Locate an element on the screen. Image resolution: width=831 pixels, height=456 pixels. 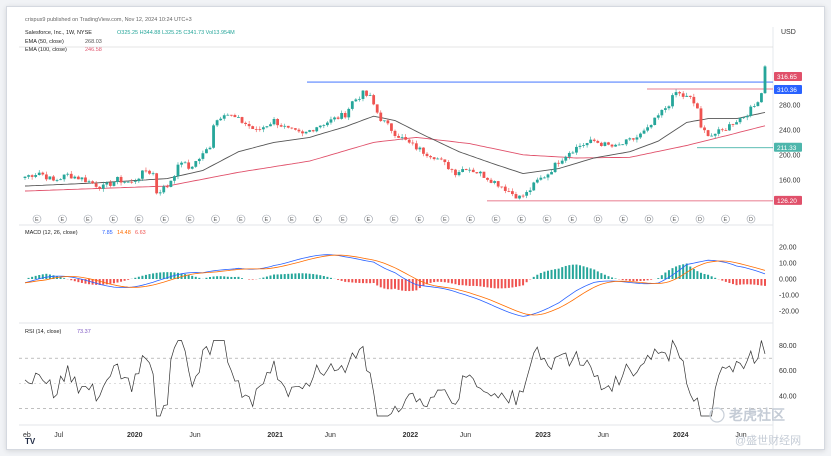
price-tick-label: 160.00 is located at coordinates (790, 180).